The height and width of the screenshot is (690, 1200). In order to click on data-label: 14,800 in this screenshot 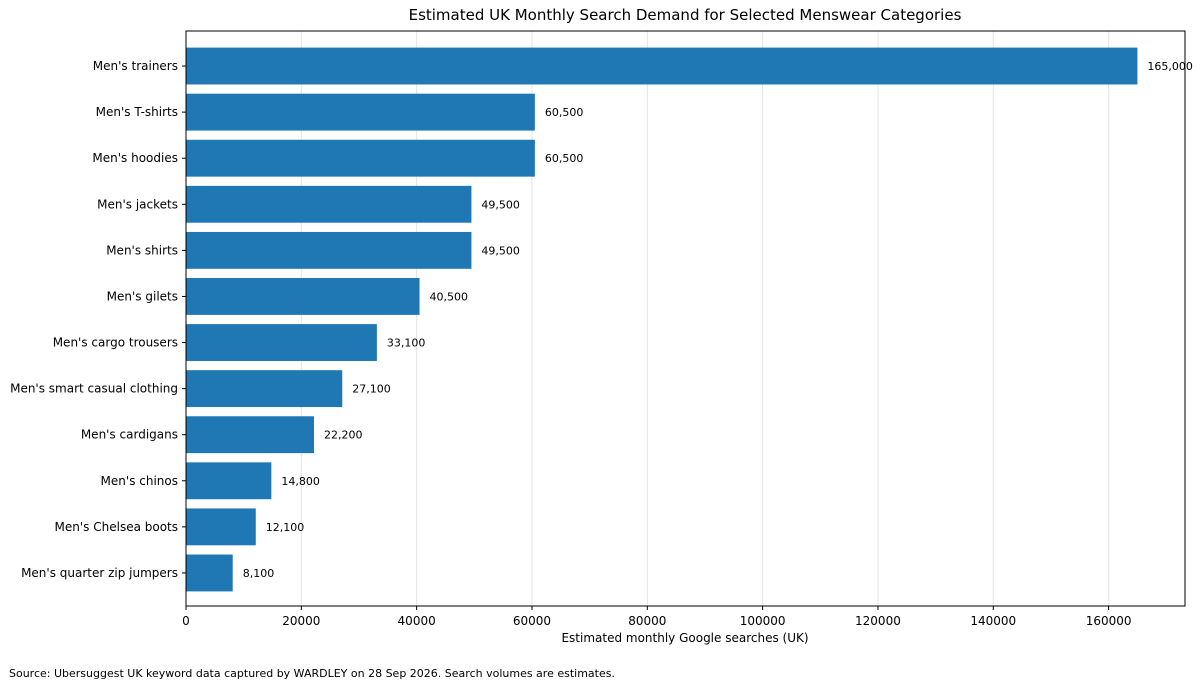, I will do `click(300, 481)`.